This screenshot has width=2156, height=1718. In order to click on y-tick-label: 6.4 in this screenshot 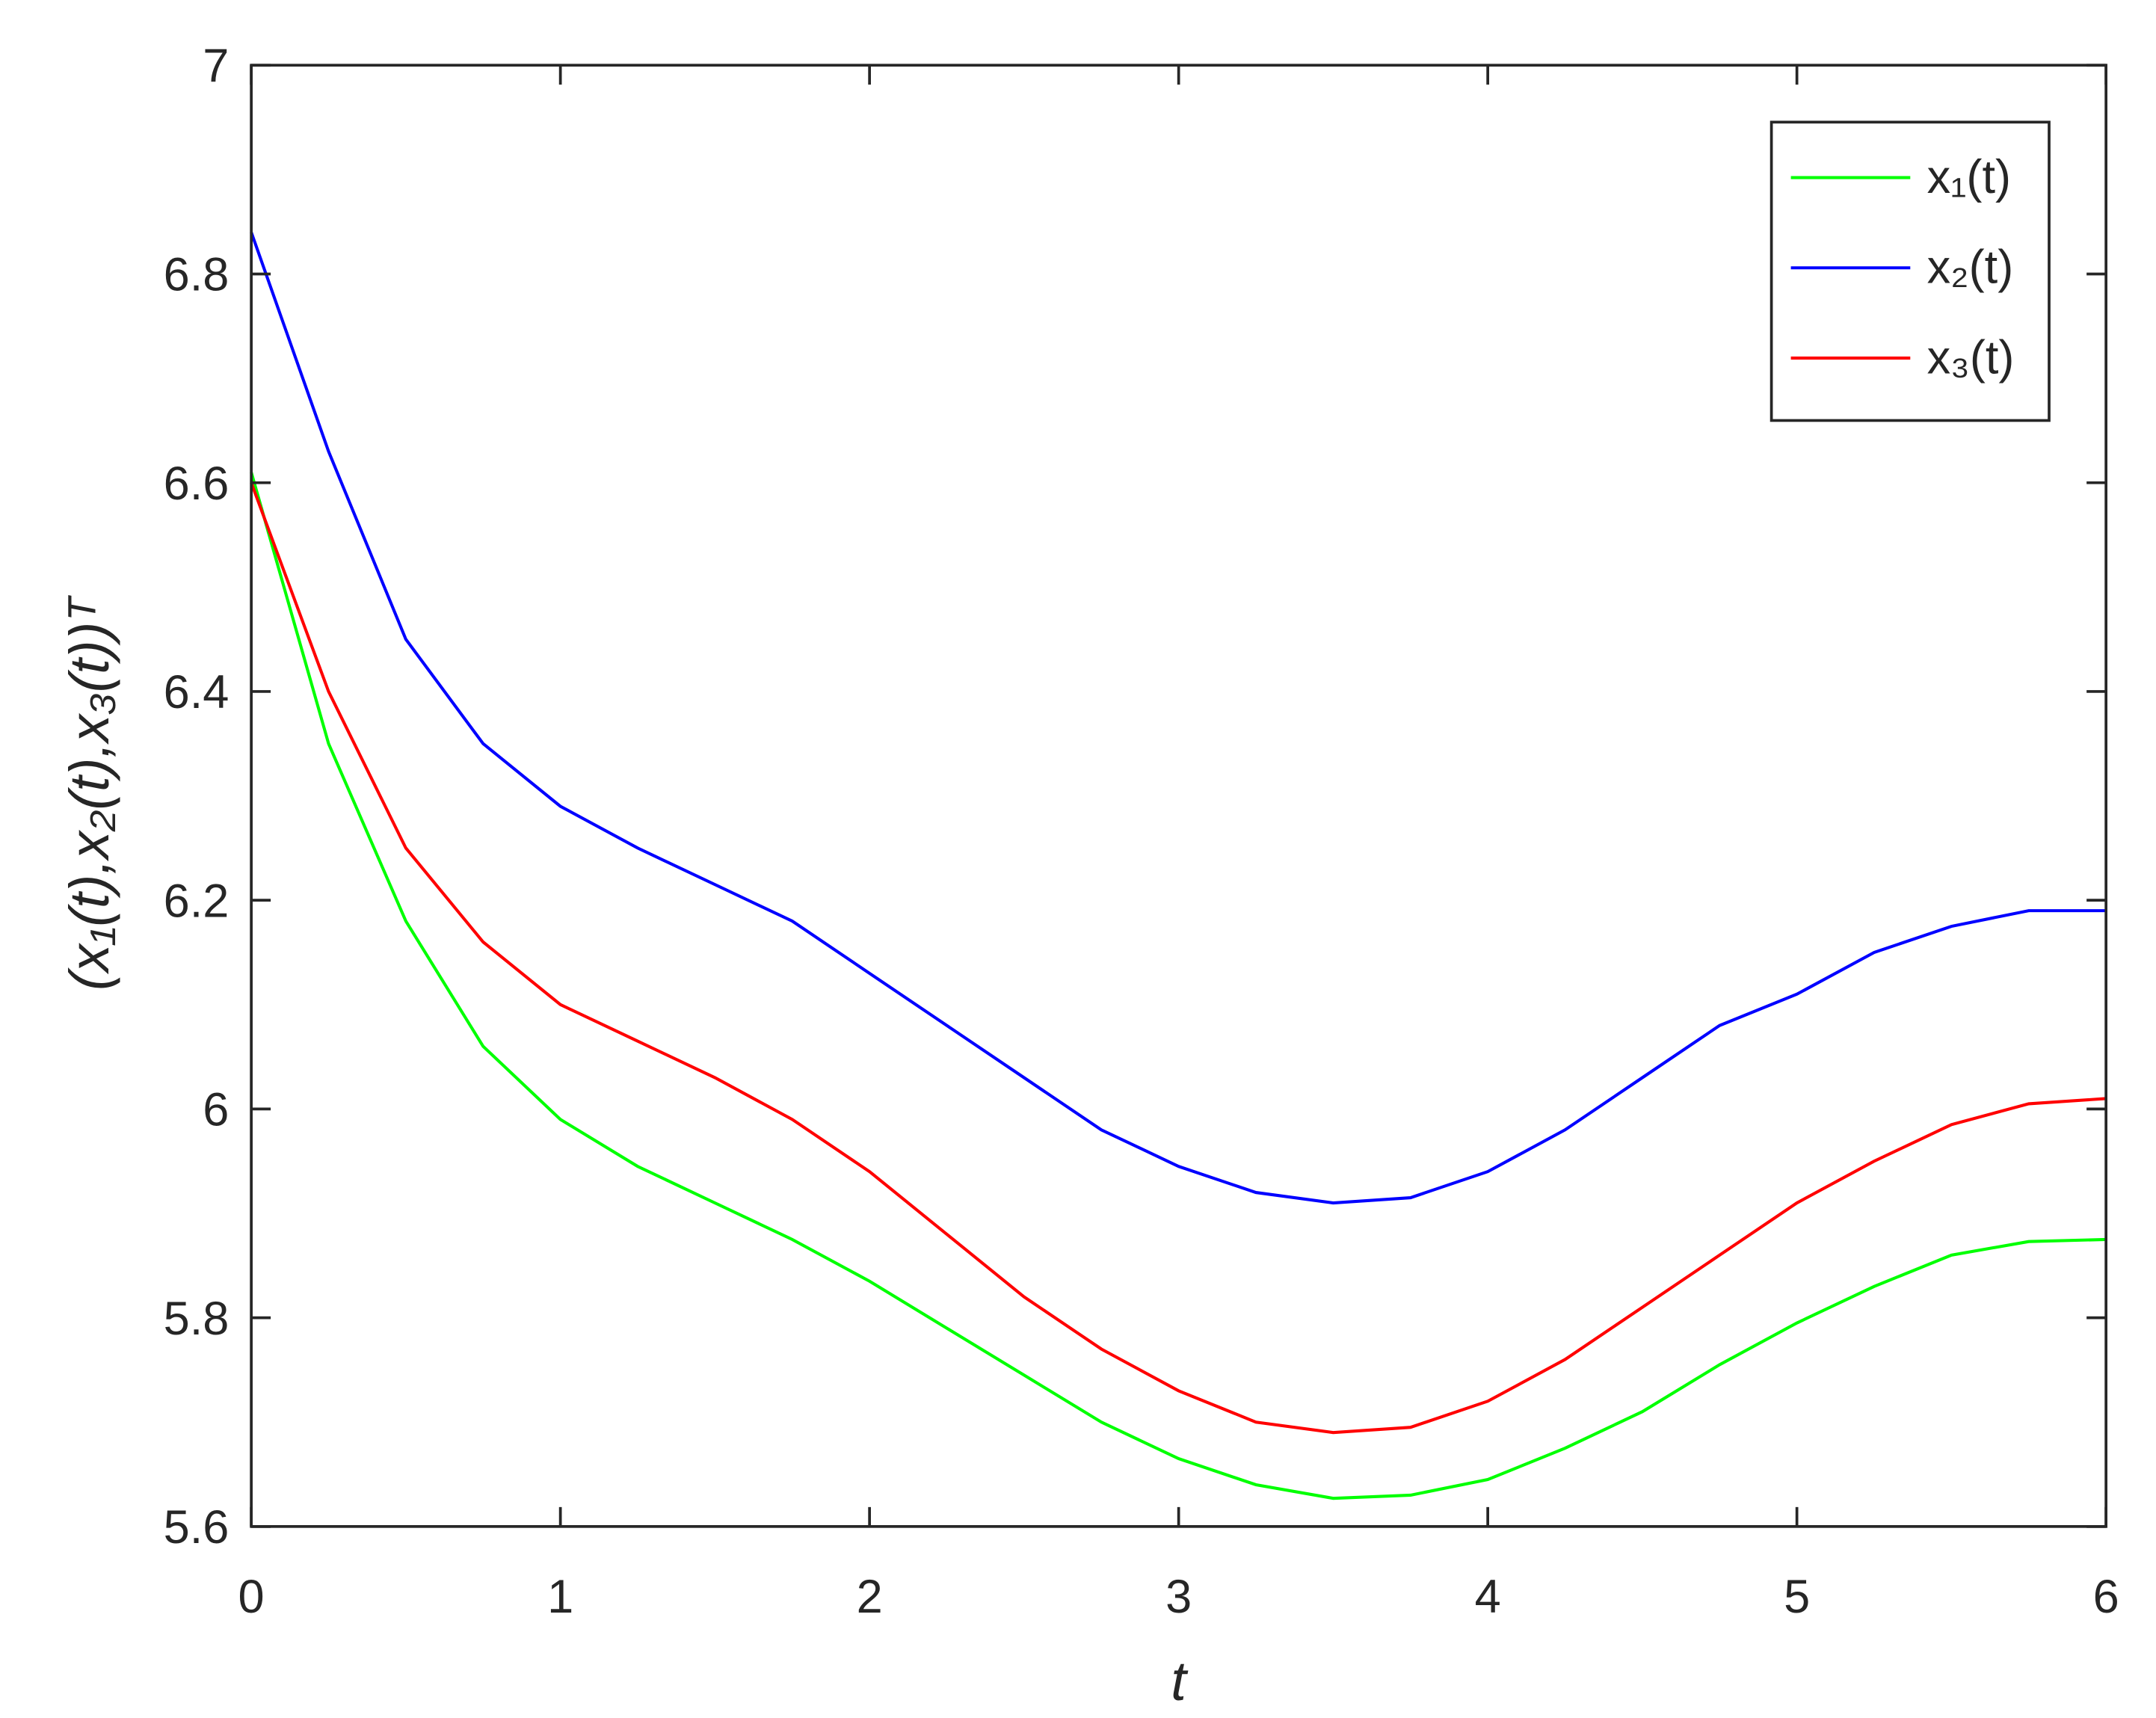, I will do `click(197, 692)`.